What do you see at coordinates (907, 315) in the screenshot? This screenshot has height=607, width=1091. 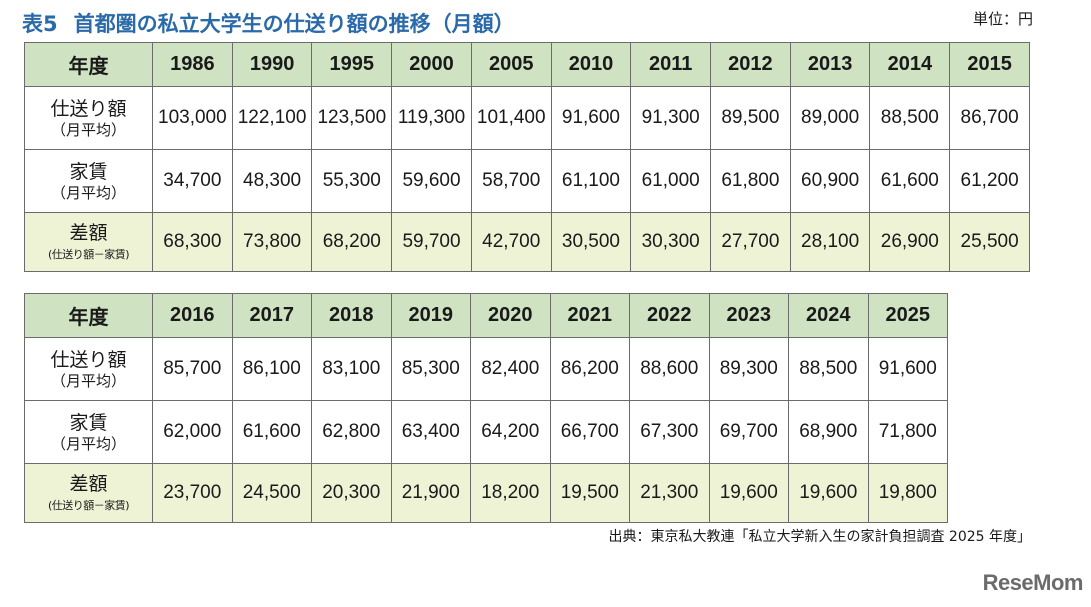 I see `year-cell: 2025` at bounding box center [907, 315].